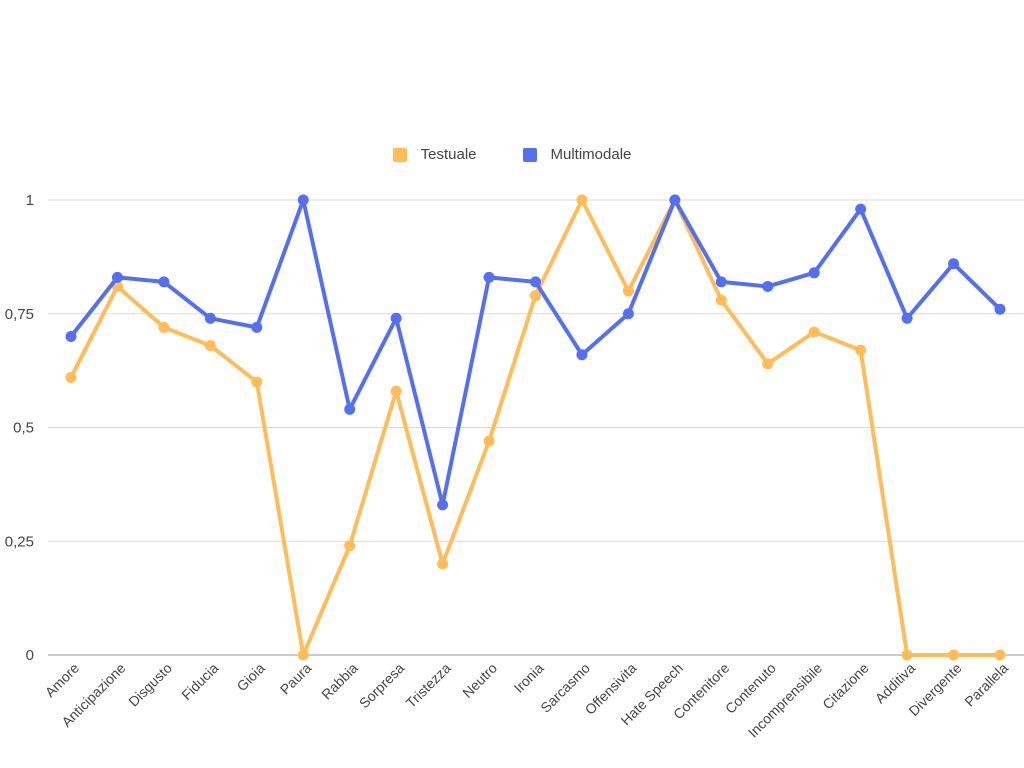 Image resolution: width=1024 pixels, height=768 pixels. I want to click on x-tick-label: Neutro, so click(479, 680).